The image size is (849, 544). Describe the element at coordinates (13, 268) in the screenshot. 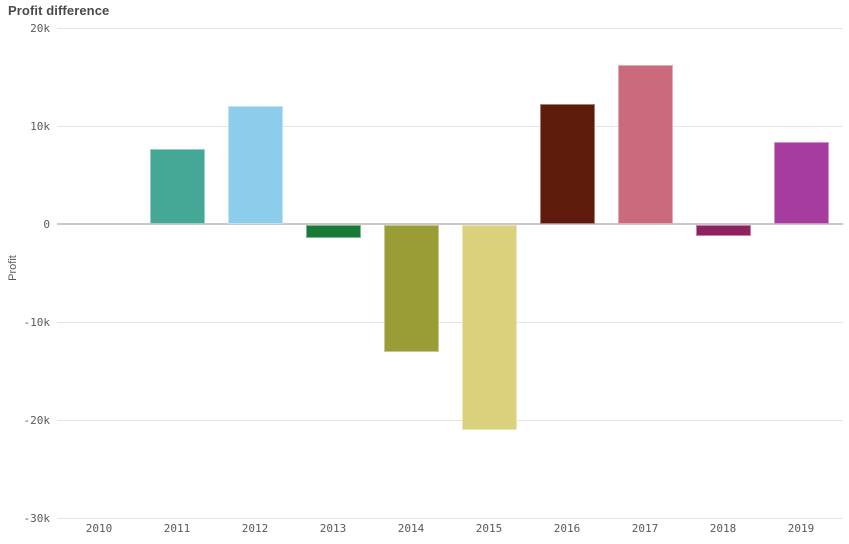

I see `y-axis-title: Profit` at that location.